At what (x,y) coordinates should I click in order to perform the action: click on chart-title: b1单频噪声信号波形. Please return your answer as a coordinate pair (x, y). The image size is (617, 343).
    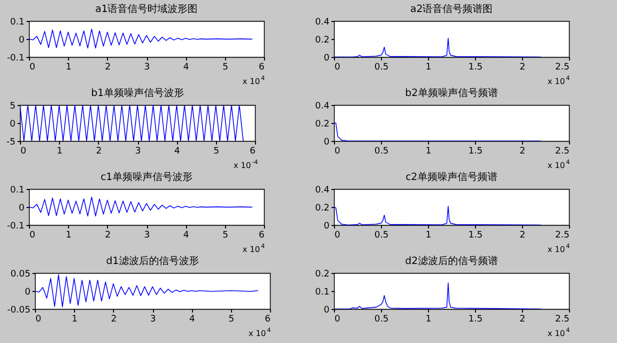
    Looking at the image, I should click on (137, 93).